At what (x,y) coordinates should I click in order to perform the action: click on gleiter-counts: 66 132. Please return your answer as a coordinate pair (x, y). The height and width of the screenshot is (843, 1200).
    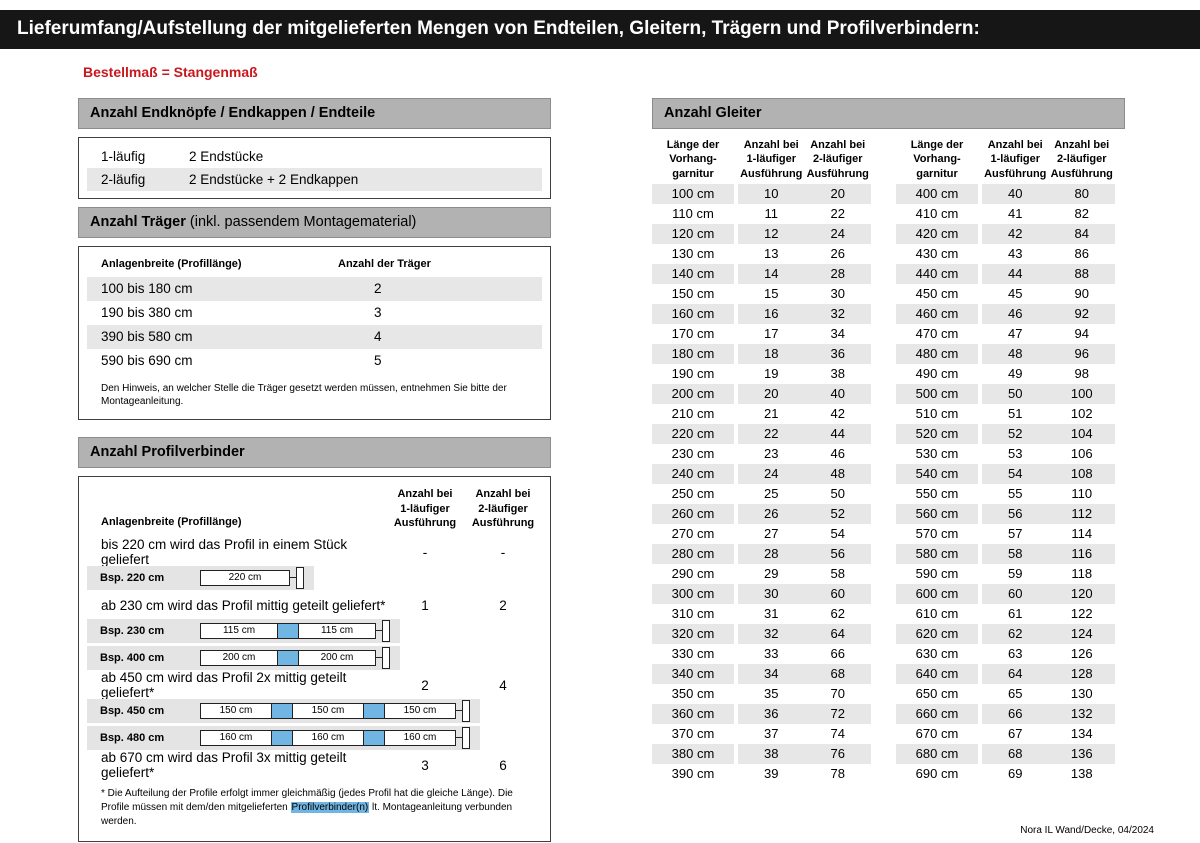
    Looking at the image, I should click on (1048, 713).